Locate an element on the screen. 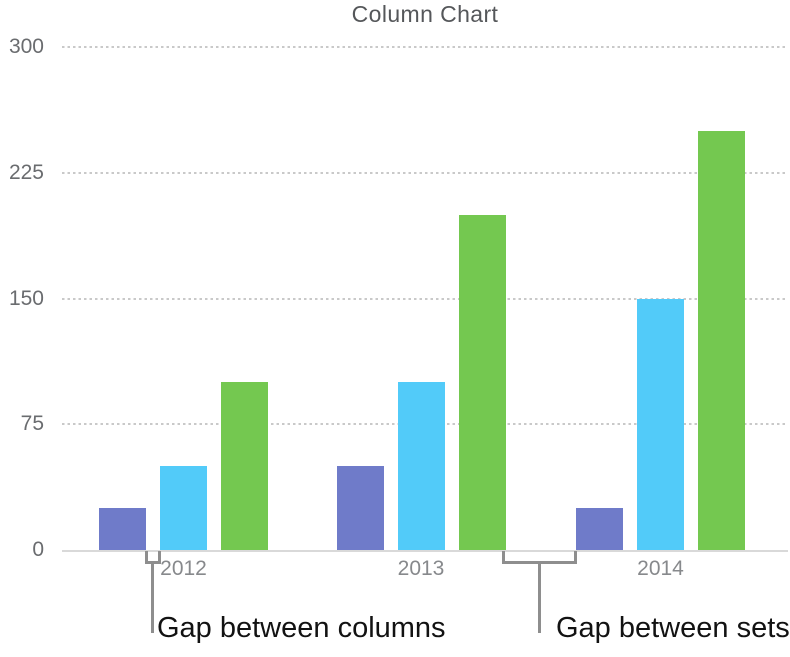 This screenshot has height=657, width=790. gap-between-sets-label: Gap between sets is located at coordinates (673, 628).